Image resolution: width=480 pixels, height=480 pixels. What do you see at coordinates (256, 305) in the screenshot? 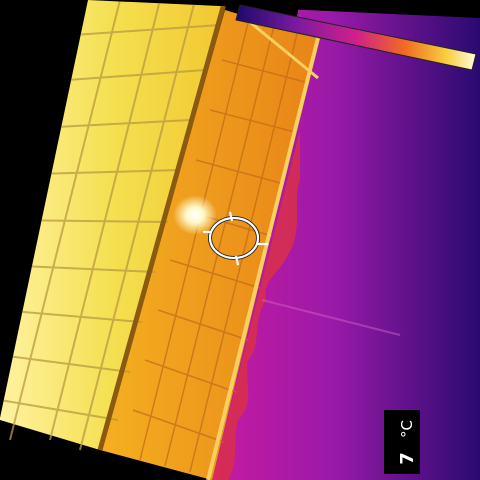
I see `warm-boundary-band` at bounding box center [256, 305].